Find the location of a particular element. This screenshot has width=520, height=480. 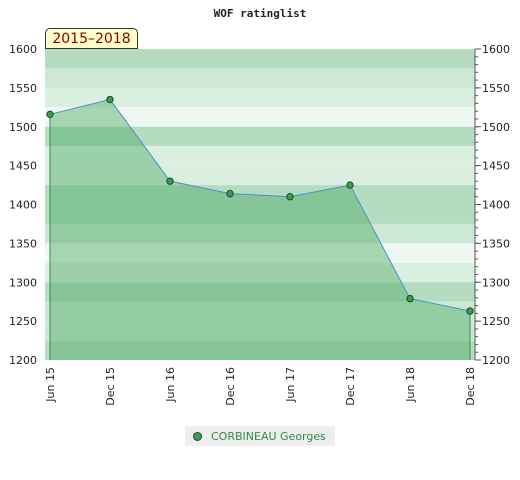

y-tick-label-left: 1600 is located at coordinates (23, 49).